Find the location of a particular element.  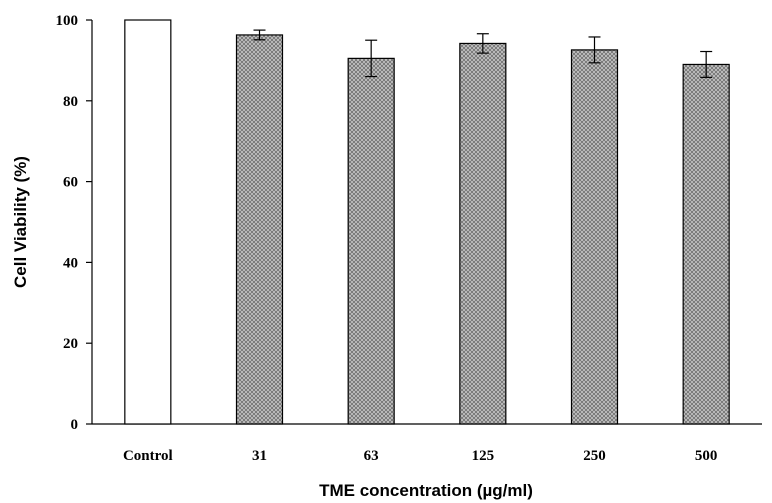

x-tick-label: Control is located at coordinates (148, 456).